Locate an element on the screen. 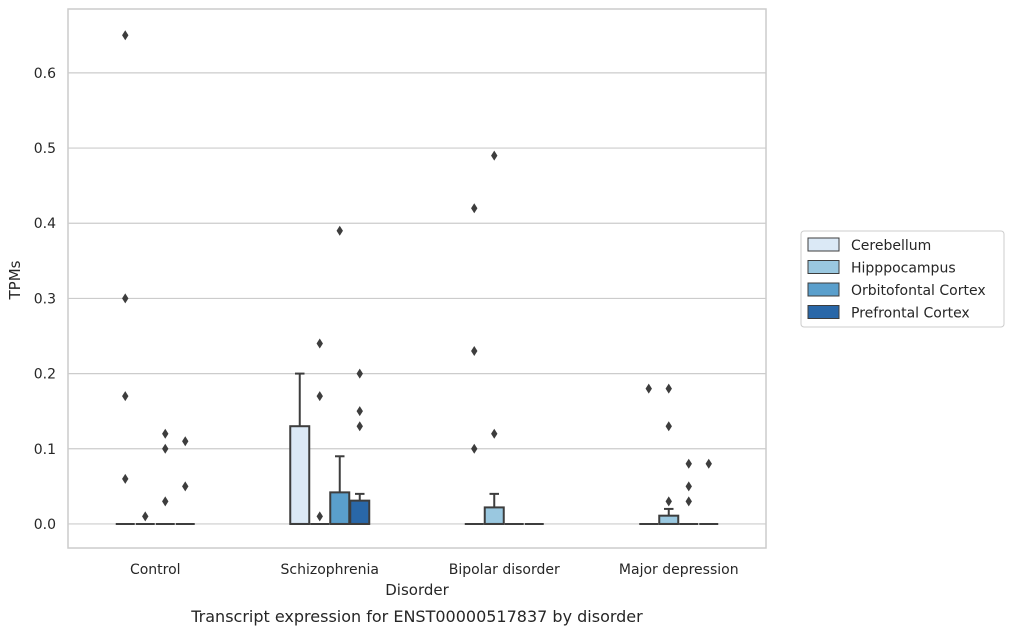 The width and height of the screenshot is (1014, 634). y-tick-label: 0.2 is located at coordinates (45, 375).